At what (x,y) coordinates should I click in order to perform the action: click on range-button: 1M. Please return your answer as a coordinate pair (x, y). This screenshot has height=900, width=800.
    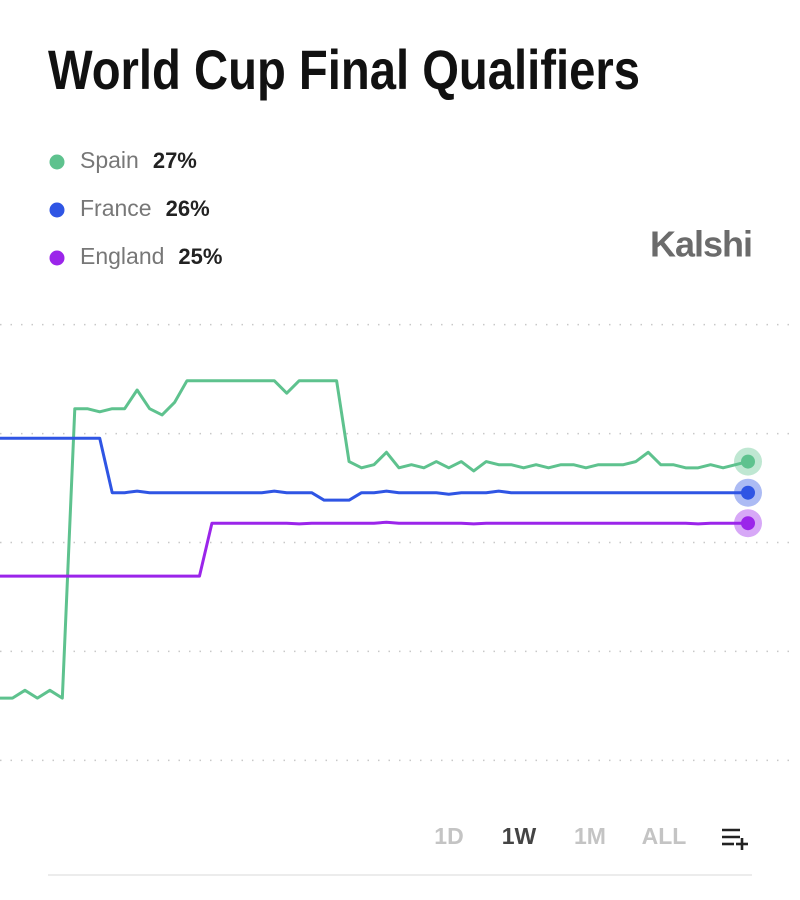
    Looking at the image, I should click on (590, 836).